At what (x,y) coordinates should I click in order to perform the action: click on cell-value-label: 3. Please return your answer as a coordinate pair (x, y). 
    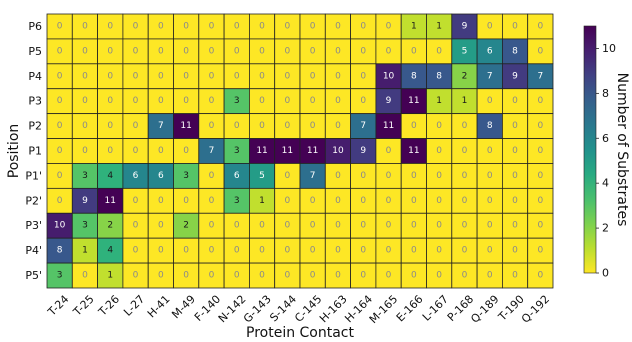
    Looking at the image, I should click on (60, 276).